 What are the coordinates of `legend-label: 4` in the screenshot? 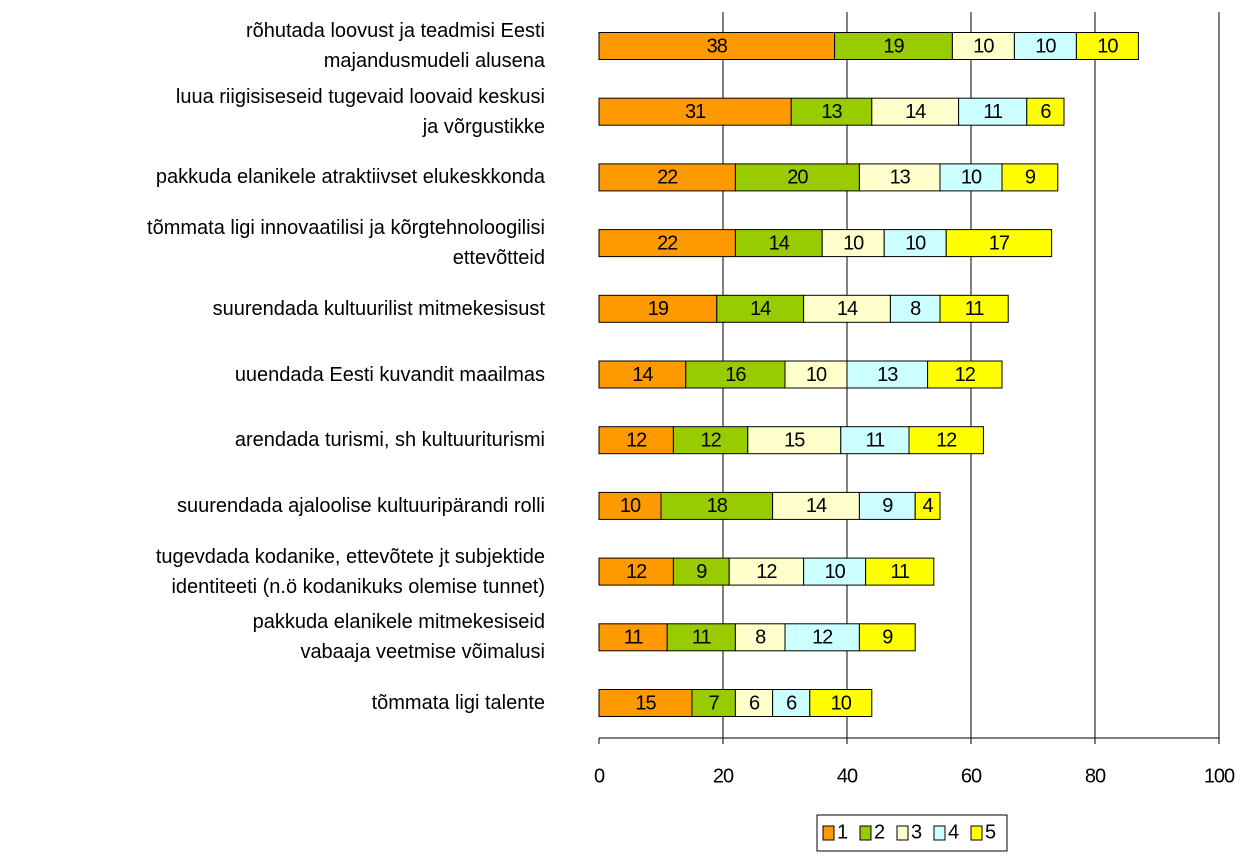 It's located at (953, 832).